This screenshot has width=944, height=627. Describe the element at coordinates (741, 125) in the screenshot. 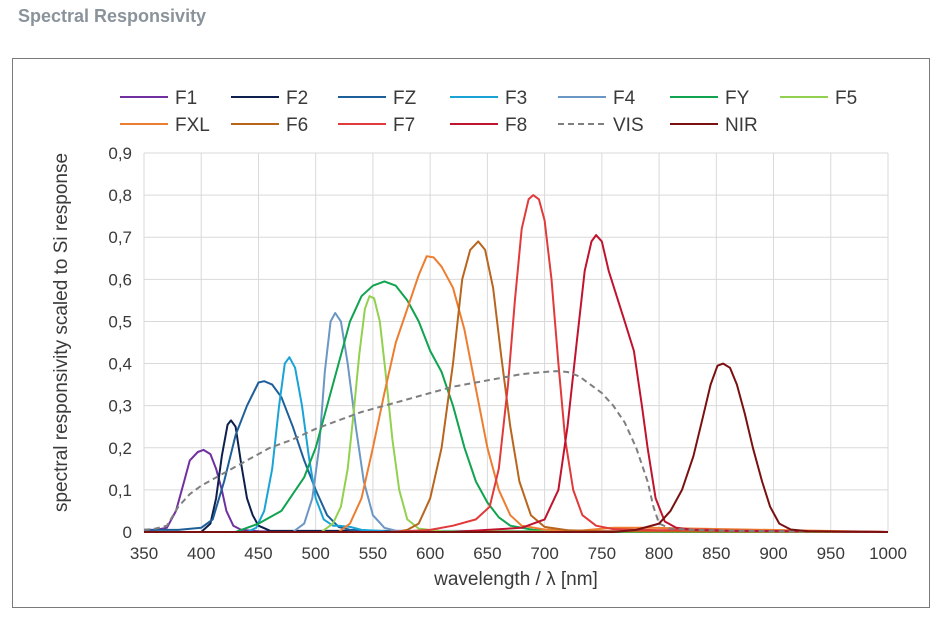

I see `legend-label-nir: NIR` at that location.